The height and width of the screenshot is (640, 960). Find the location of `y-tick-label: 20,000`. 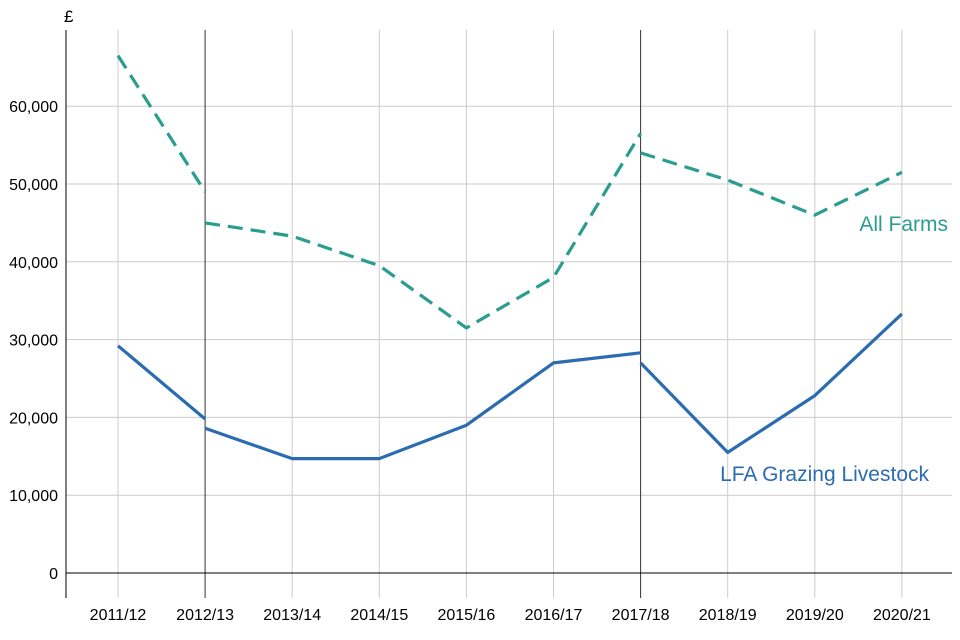

y-tick-label: 20,000 is located at coordinates (33, 418).